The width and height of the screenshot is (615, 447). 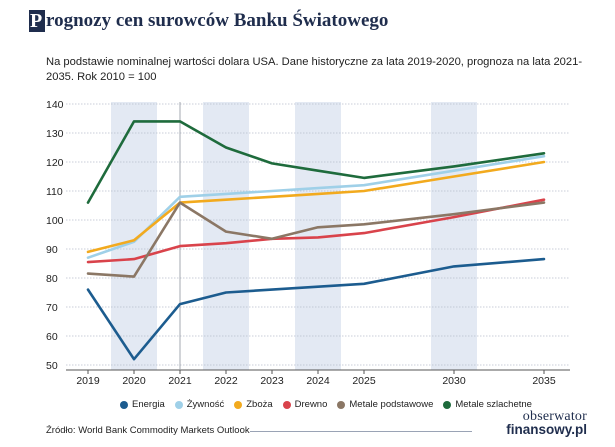 What do you see at coordinates (37, 21) in the screenshot?
I see `title-initial-box: P` at bounding box center [37, 21].